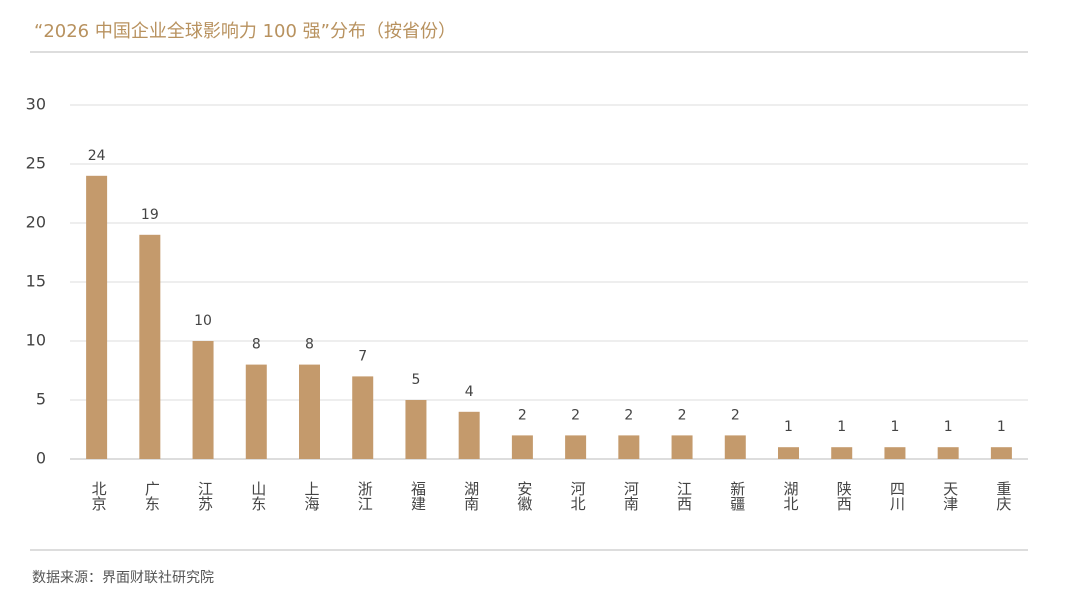 The image size is (1080, 604). What do you see at coordinates (524, 496) in the screenshot?
I see `x-tick-label: 安徽` at bounding box center [524, 496].